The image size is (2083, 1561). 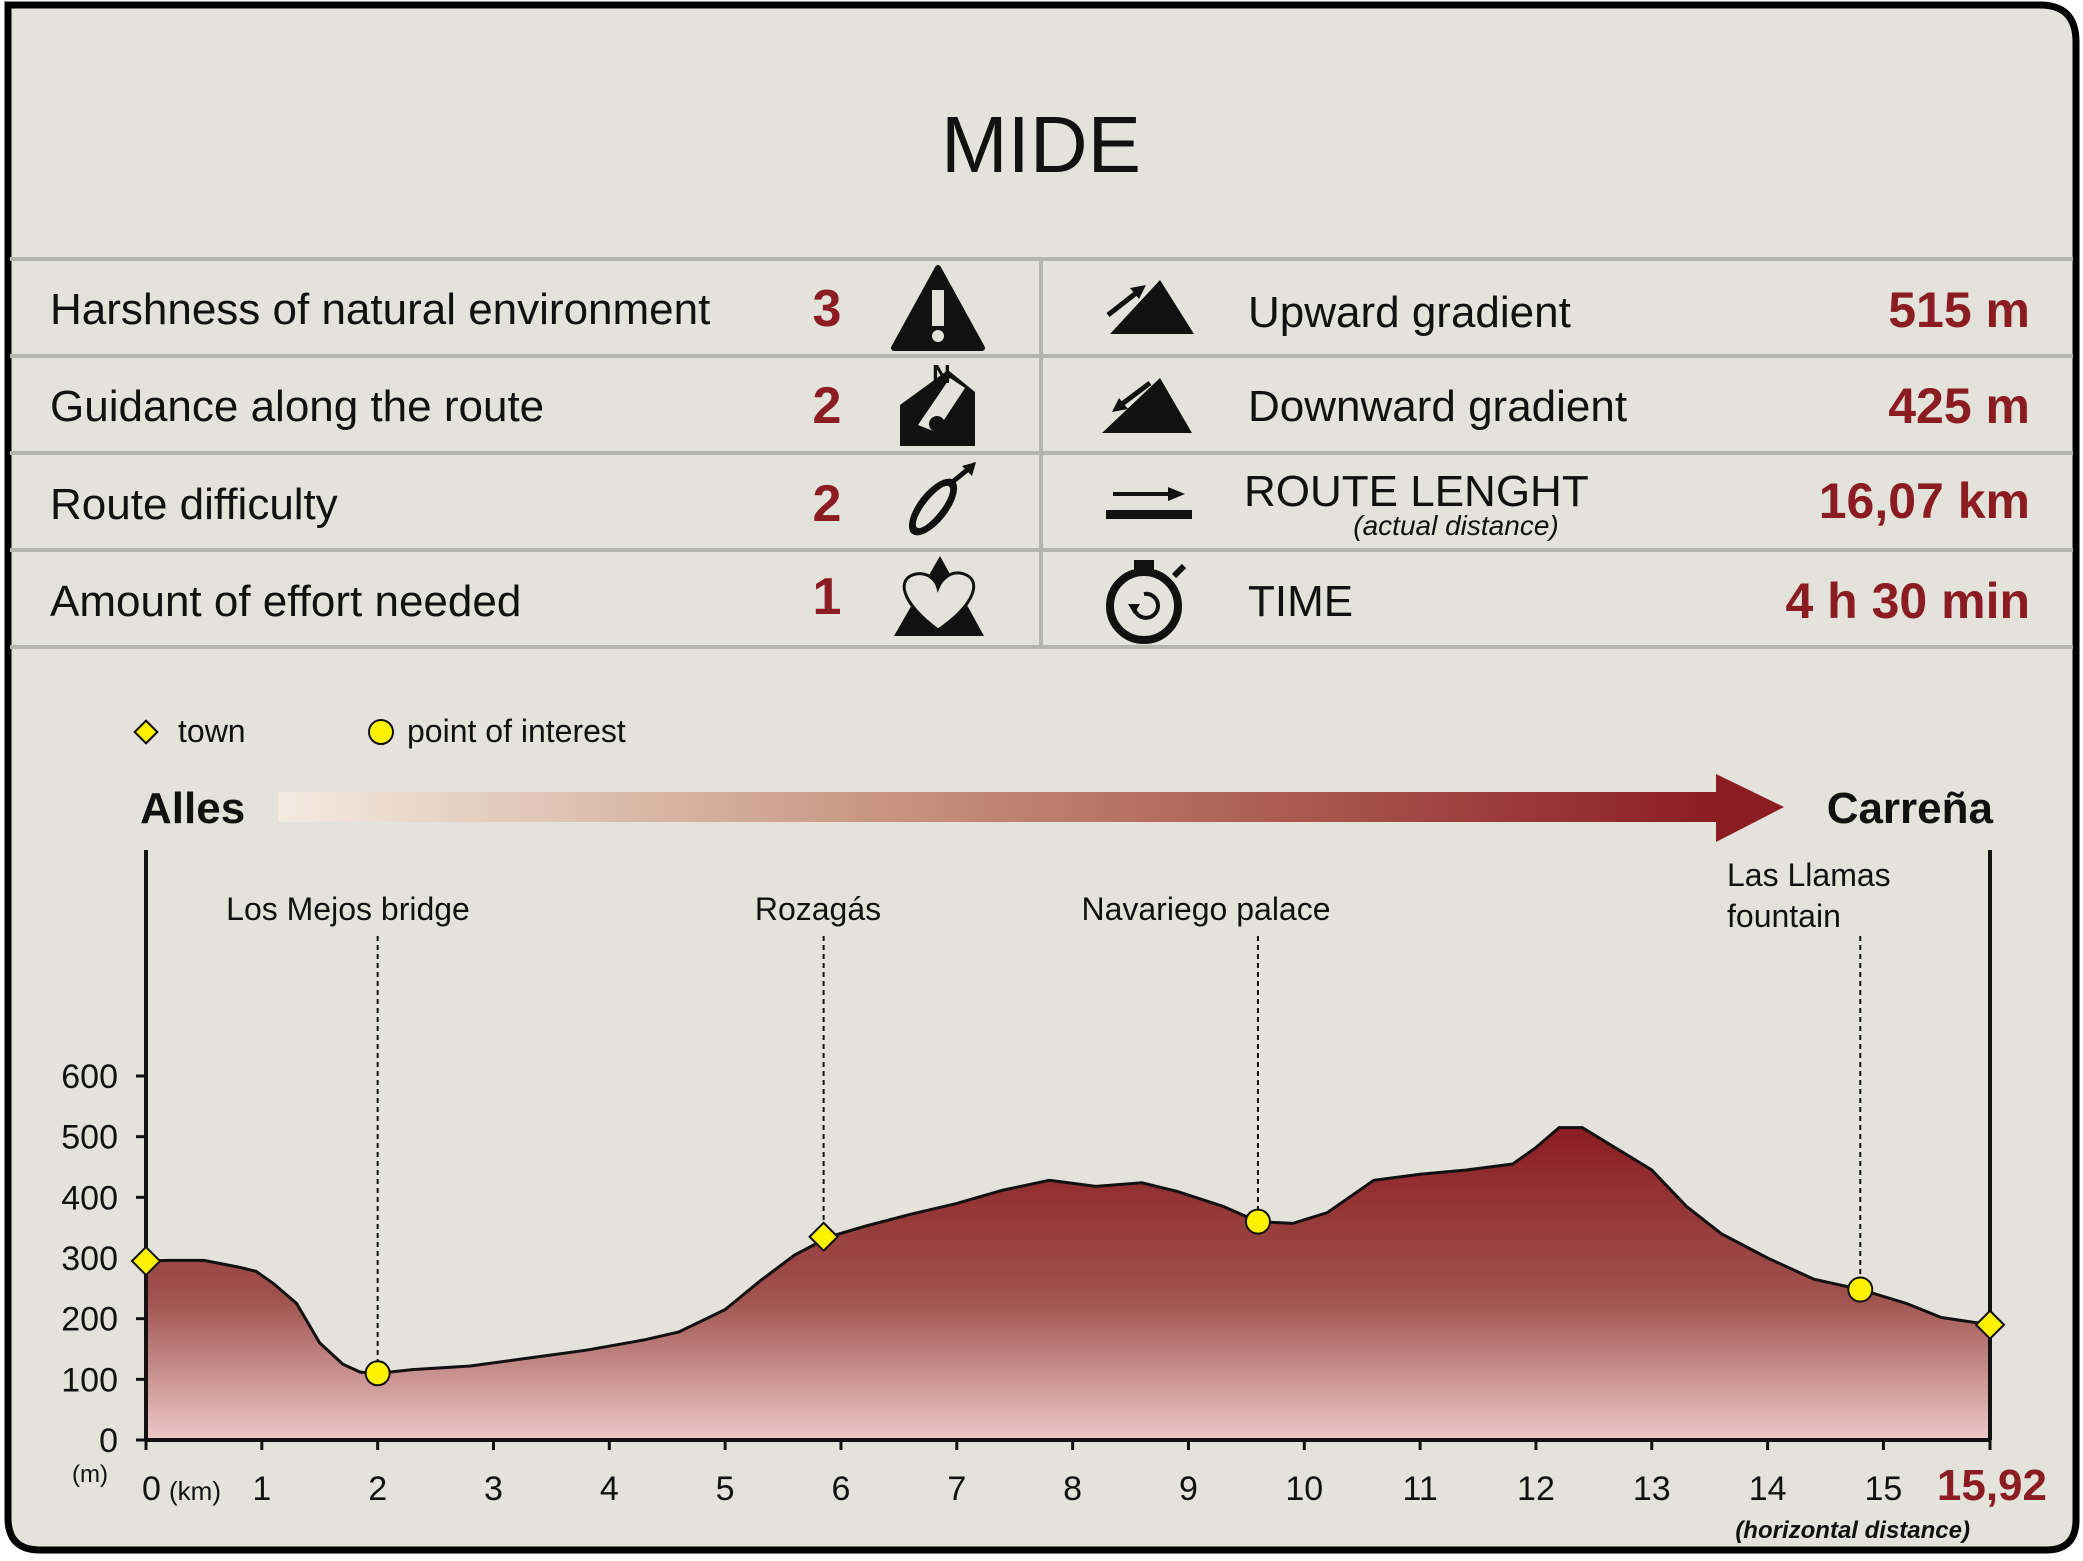 I want to click on warning-icon, so click(x=938, y=308).